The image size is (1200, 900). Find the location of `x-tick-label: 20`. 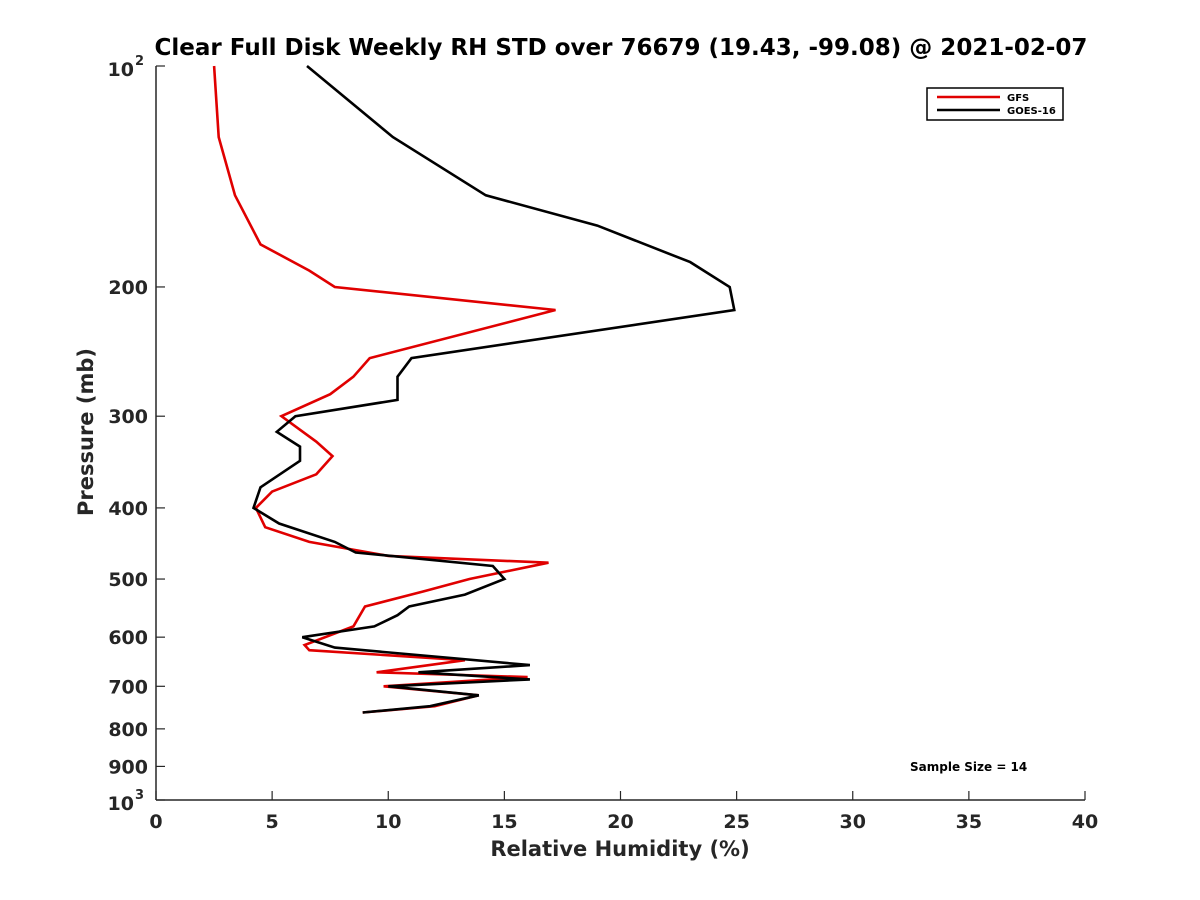

x-tick-label: 20 is located at coordinates (620, 822).